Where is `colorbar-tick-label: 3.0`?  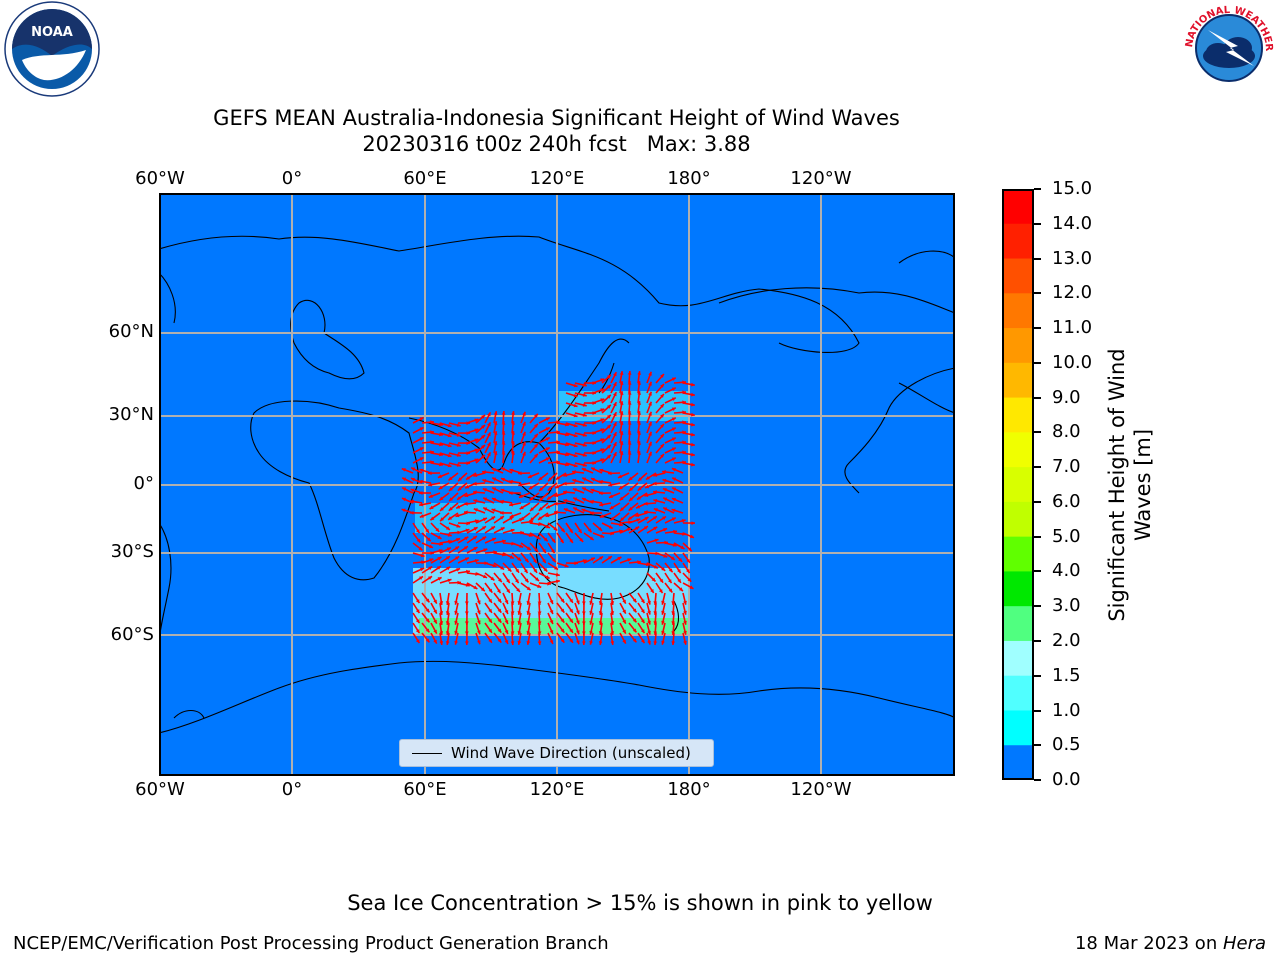 colorbar-tick-label: 3.0 is located at coordinates (1066, 606).